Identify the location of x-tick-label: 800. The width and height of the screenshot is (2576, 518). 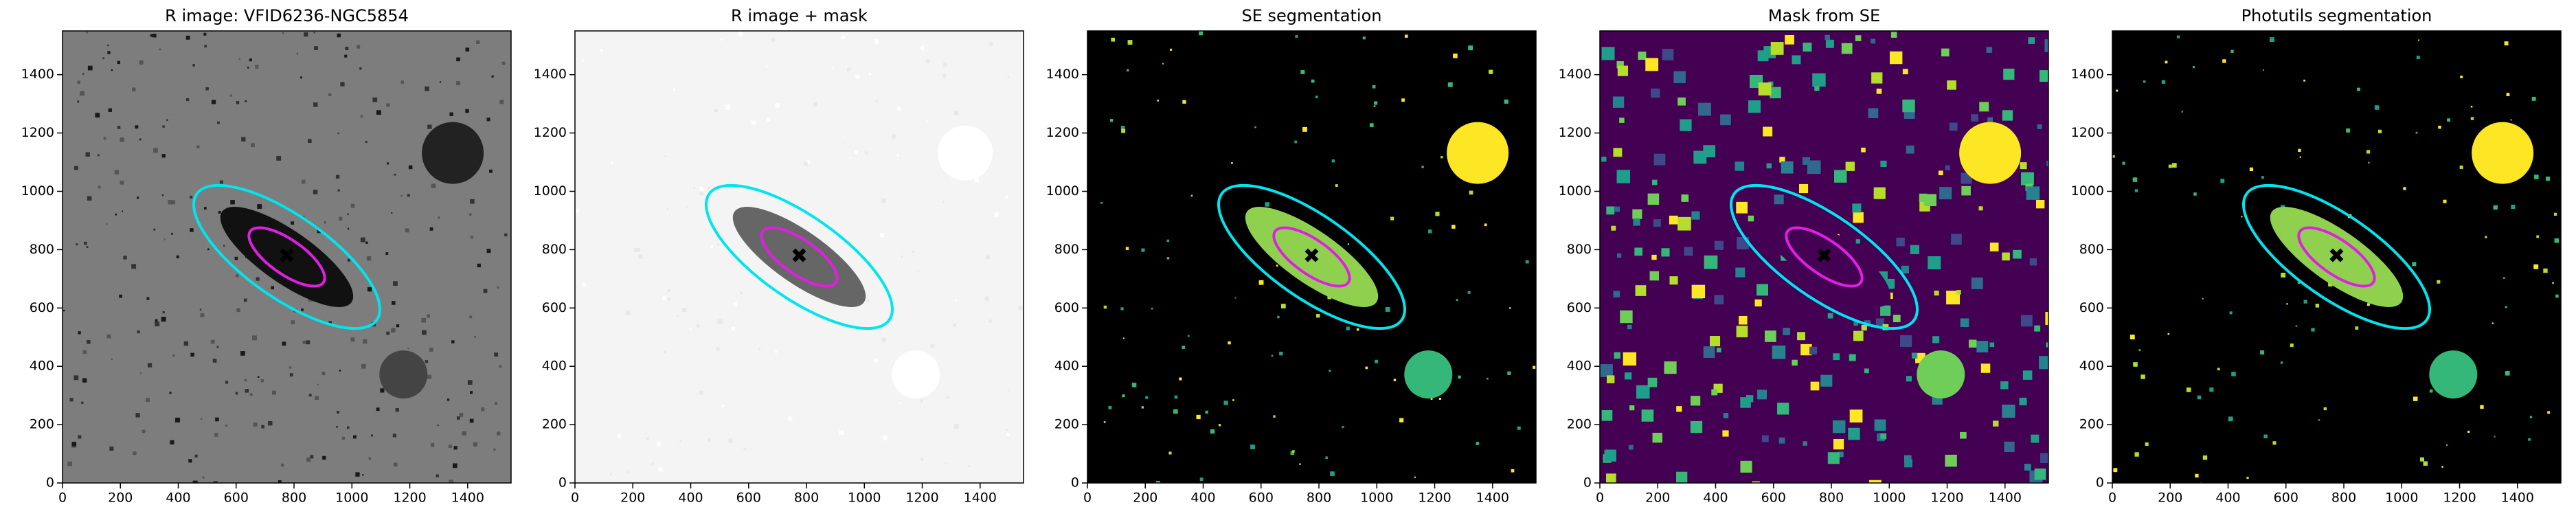
(806, 498).